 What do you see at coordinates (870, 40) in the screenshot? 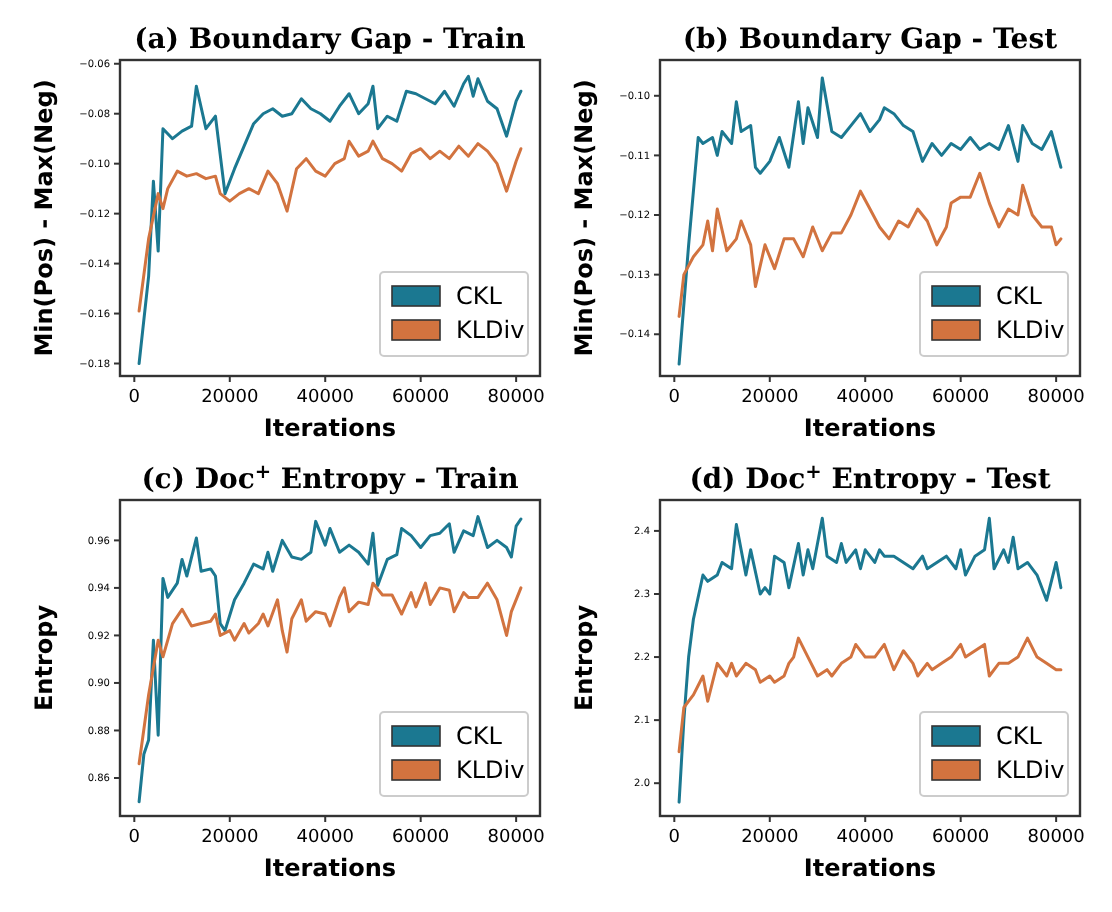
I see `chart-title: (b) Boundary Gap - Test` at bounding box center [870, 40].